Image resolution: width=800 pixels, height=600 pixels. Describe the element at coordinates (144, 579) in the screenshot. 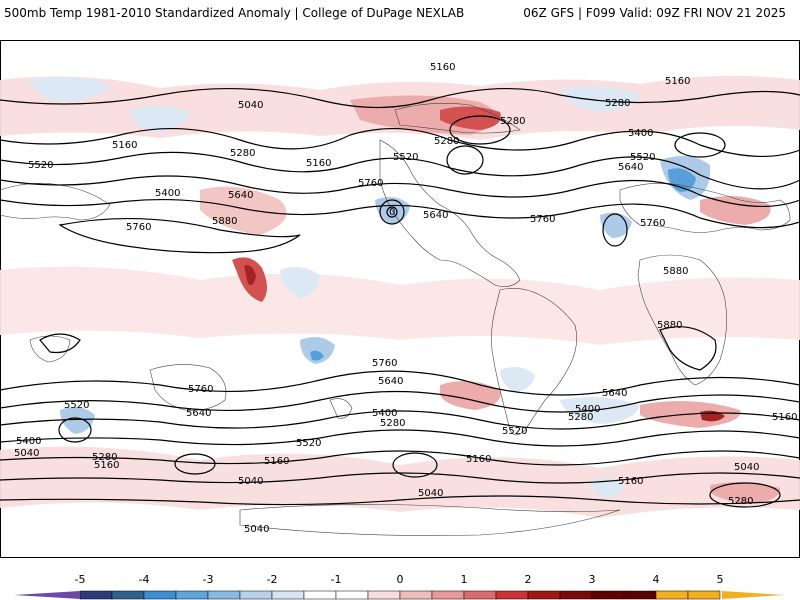

I see `colorbar-tick: -4` at that location.